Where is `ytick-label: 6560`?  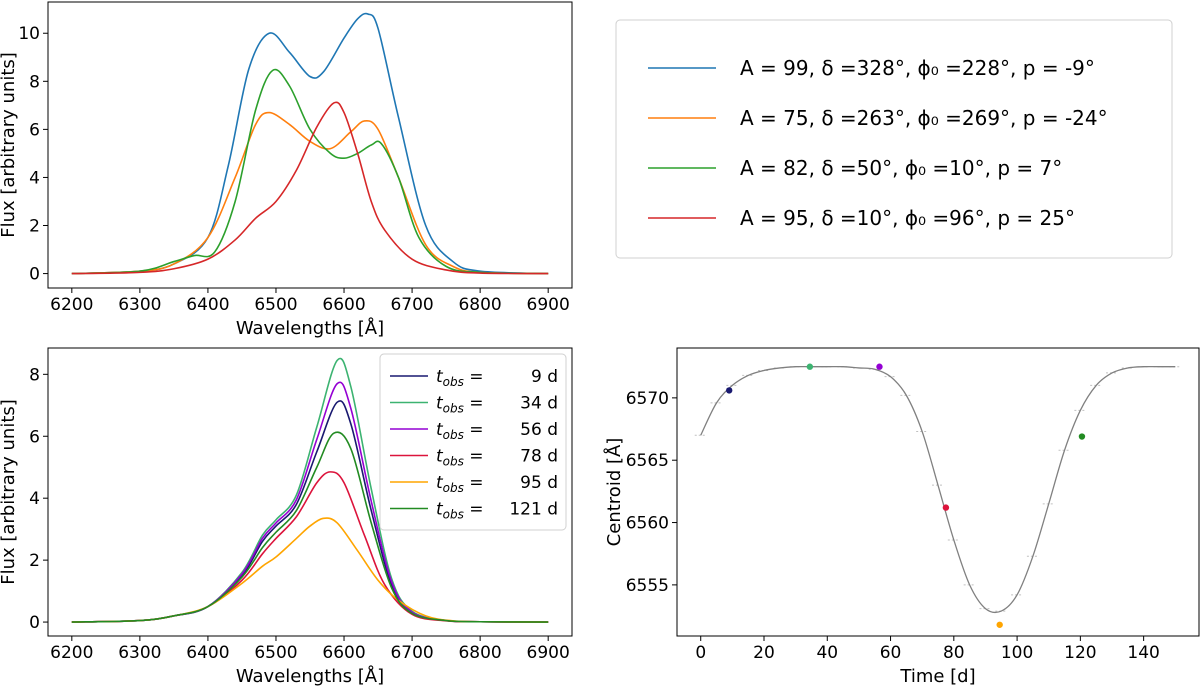
ytick-label: 6560 is located at coordinates (647, 524).